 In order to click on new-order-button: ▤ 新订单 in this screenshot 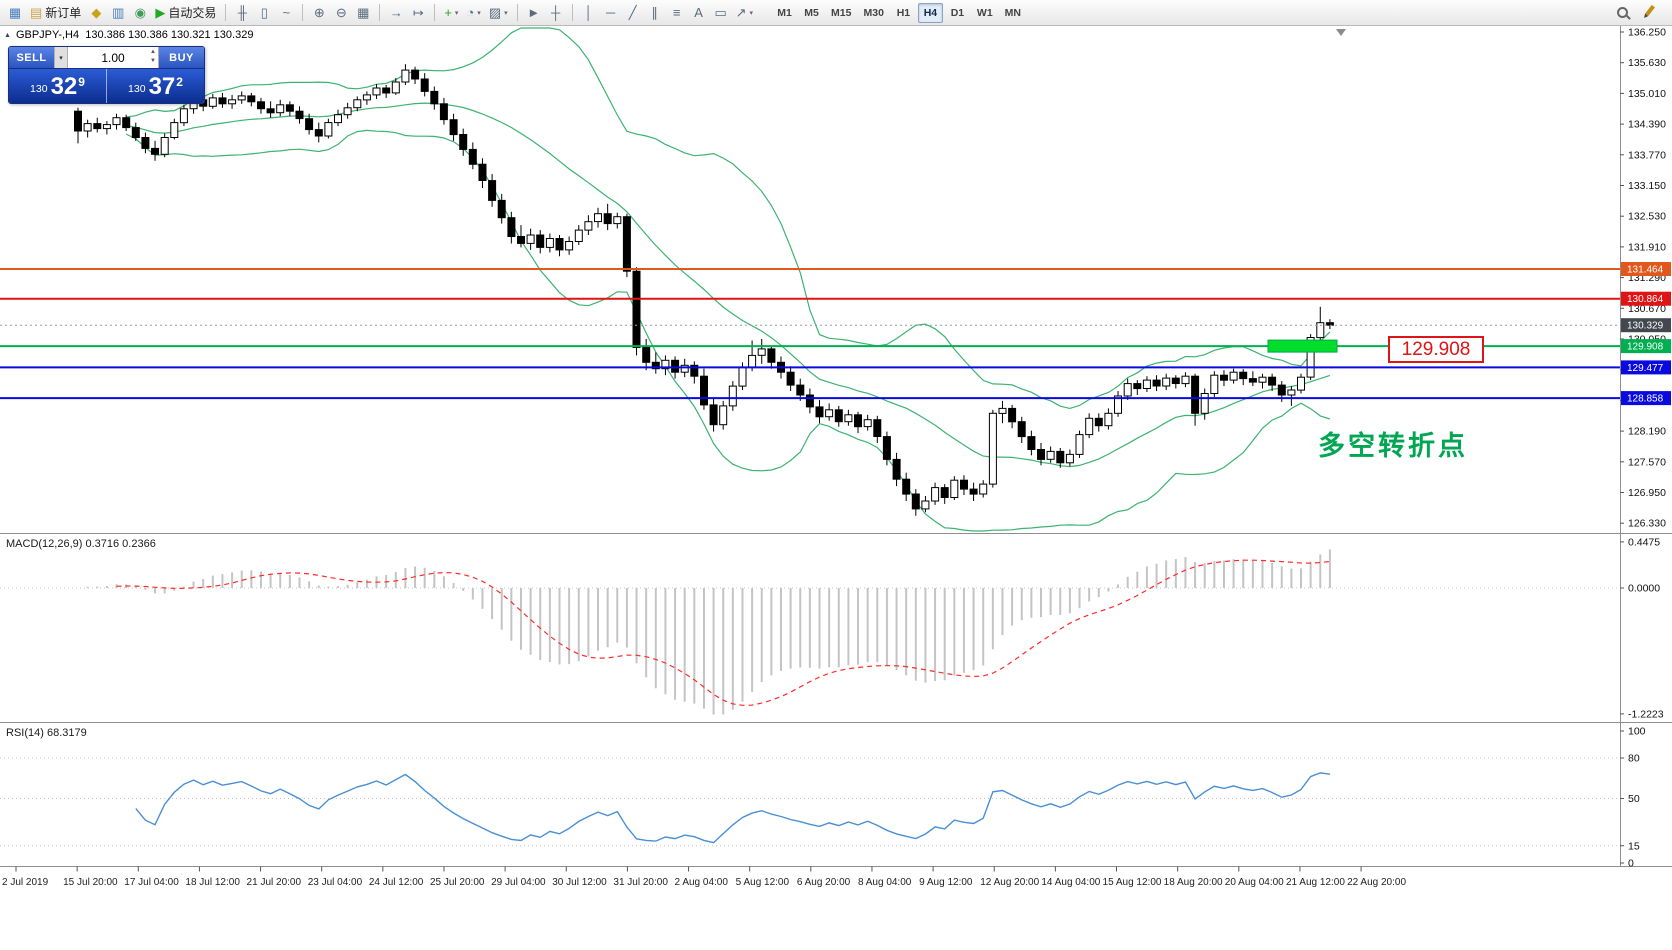, I will do `click(55, 13)`.